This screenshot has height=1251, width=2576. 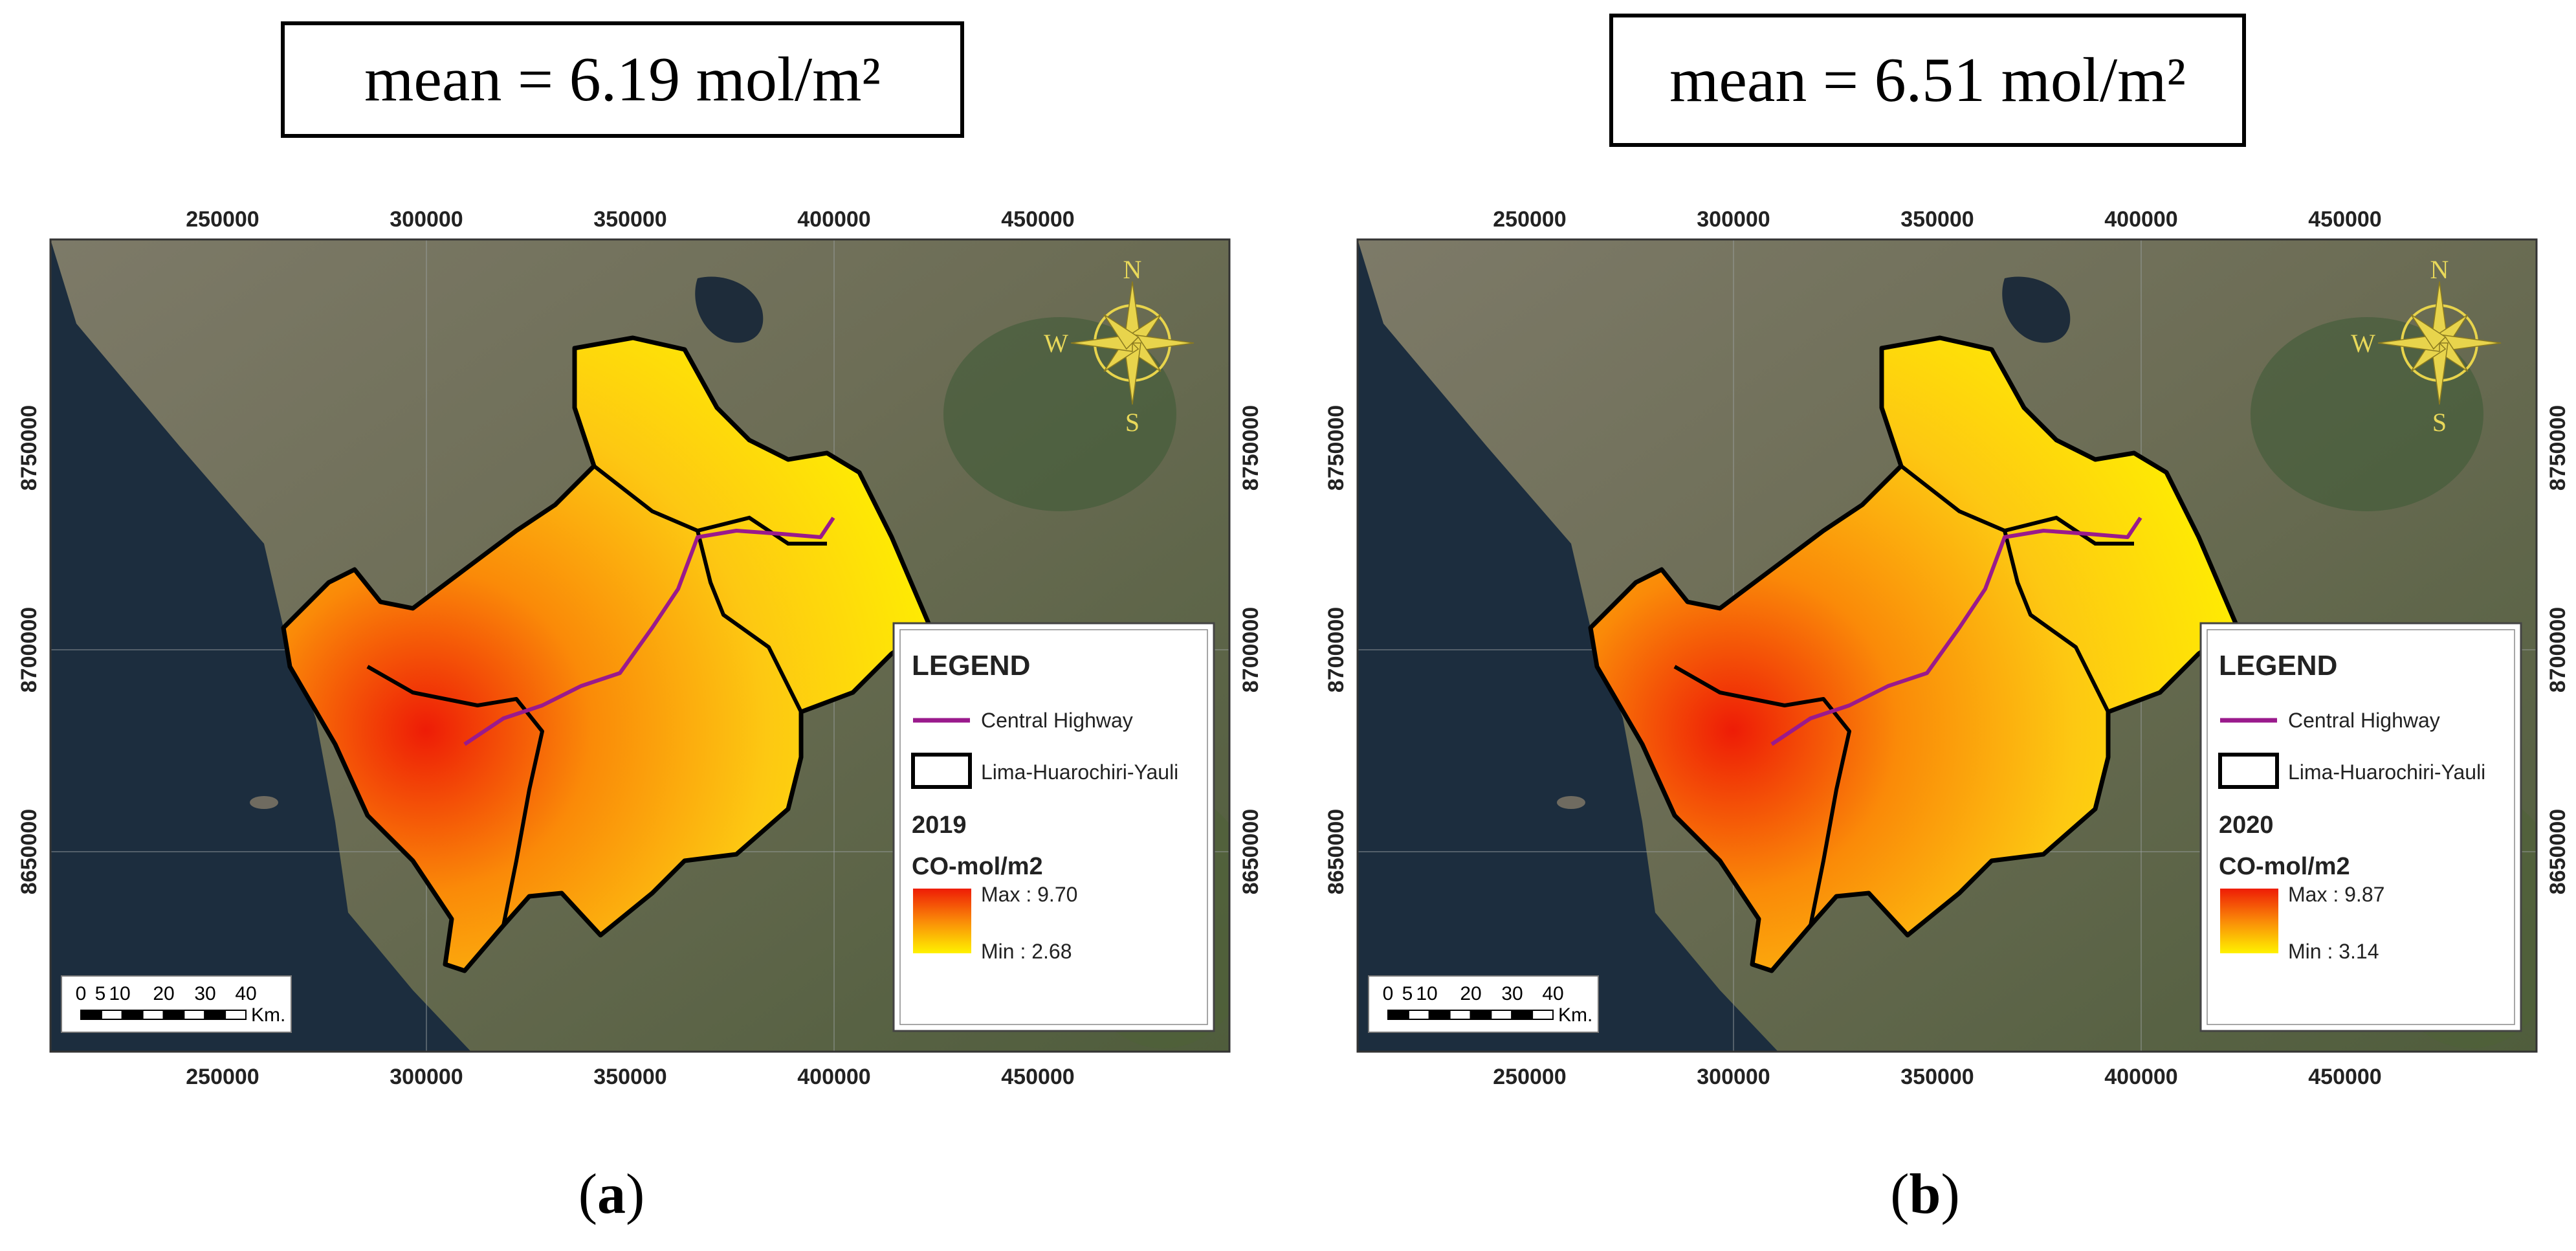 I want to click on panel-letter: a, so click(x=612, y=1194).